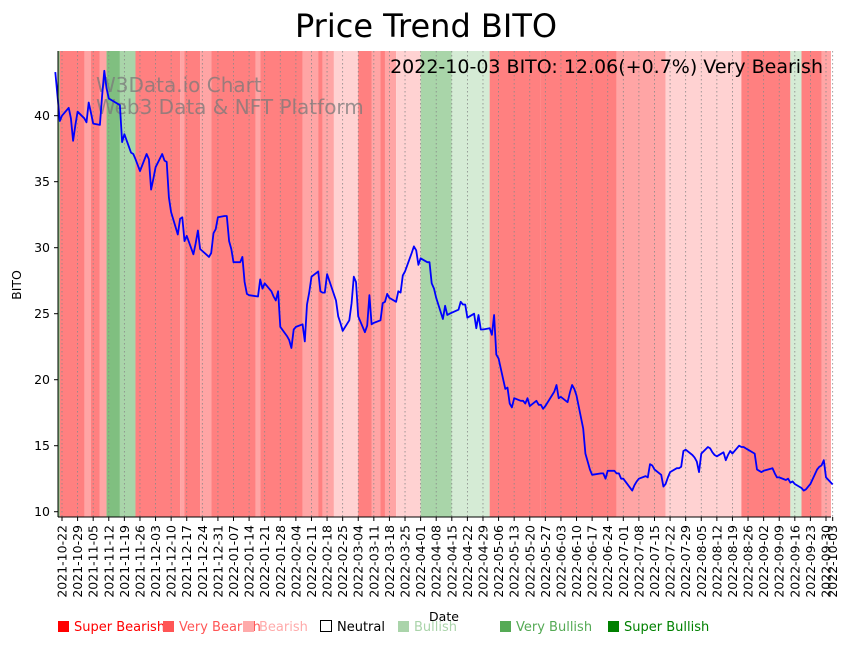 This screenshot has height=646, width=851. Describe the element at coordinates (779, 561) in the screenshot. I see `x-tick-label: 2022-09-09` at that location.